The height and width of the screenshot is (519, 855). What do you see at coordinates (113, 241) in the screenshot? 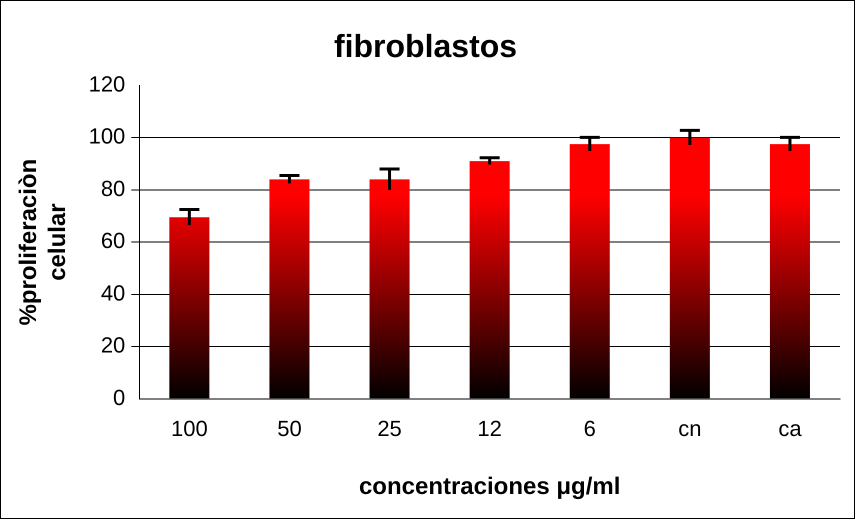
I see `y-tick-label: 60` at bounding box center [113, 241].